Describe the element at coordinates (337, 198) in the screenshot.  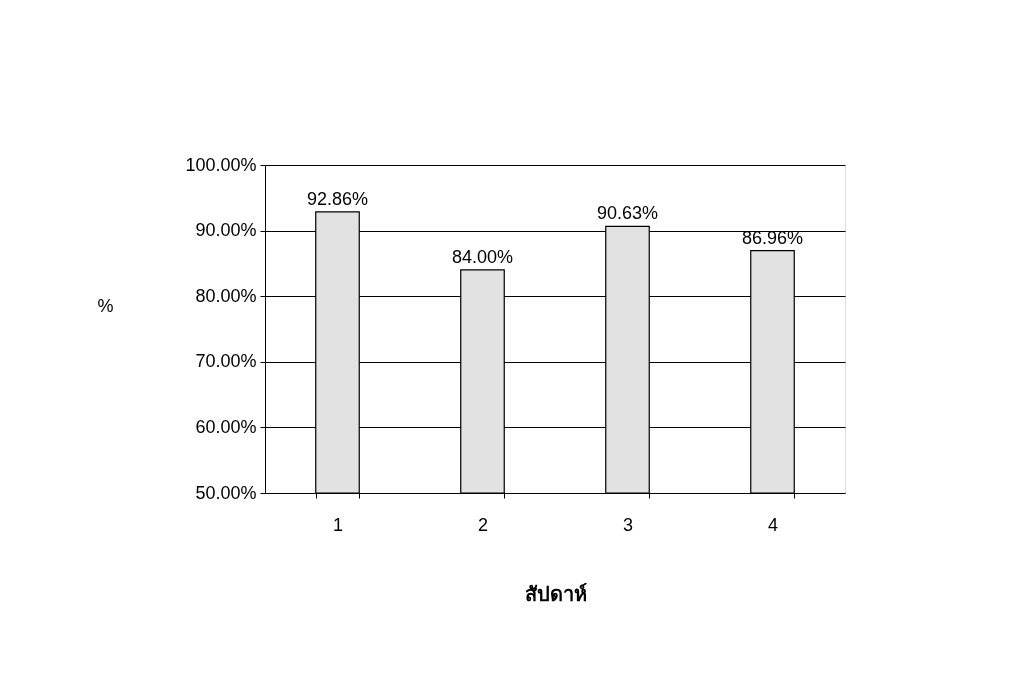
I see `data-label: 92.86%` at that location.